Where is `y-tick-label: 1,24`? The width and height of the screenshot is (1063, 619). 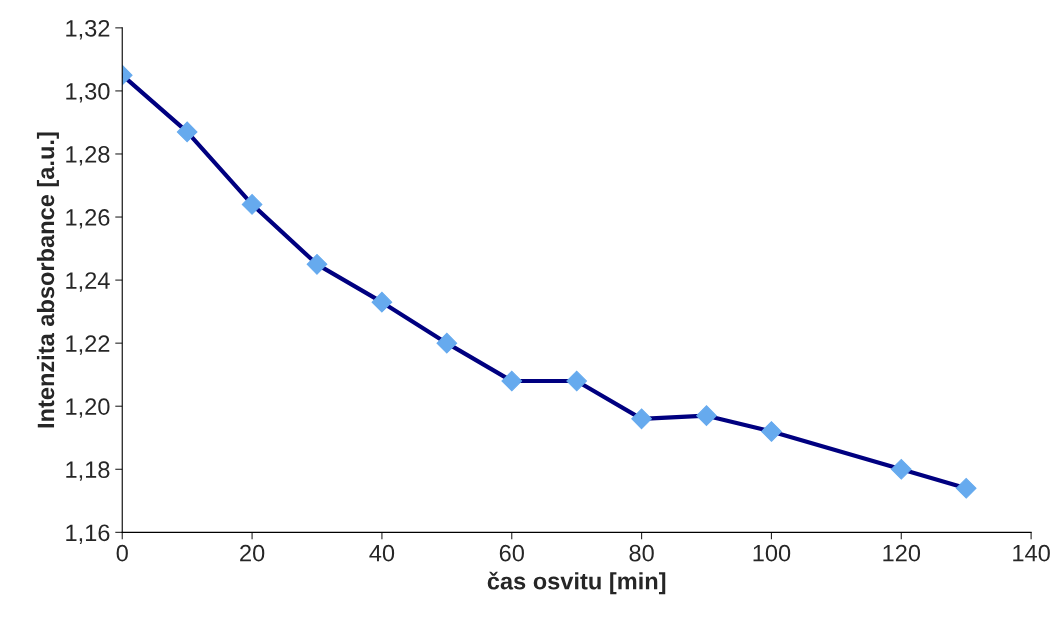
y-tick-label: 1,24 is located at coordinates (88, 282).